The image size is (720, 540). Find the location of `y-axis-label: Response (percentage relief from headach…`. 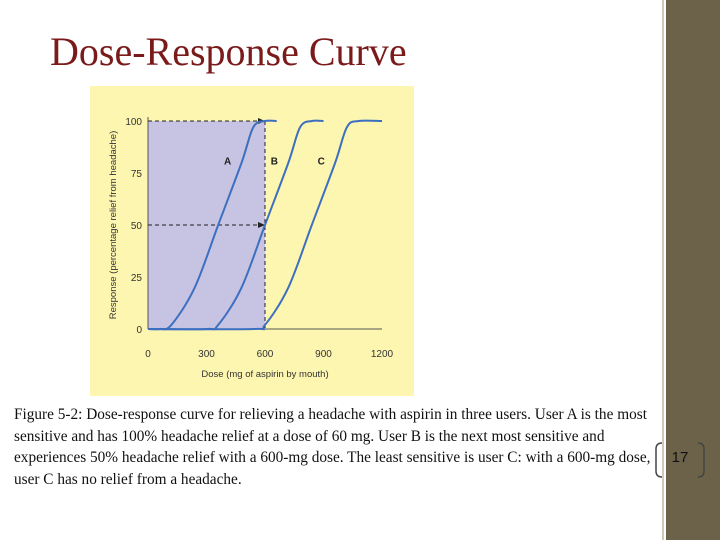

y-axis-label: Response (percentage relief from headach… is located at coordinates (113, 225).